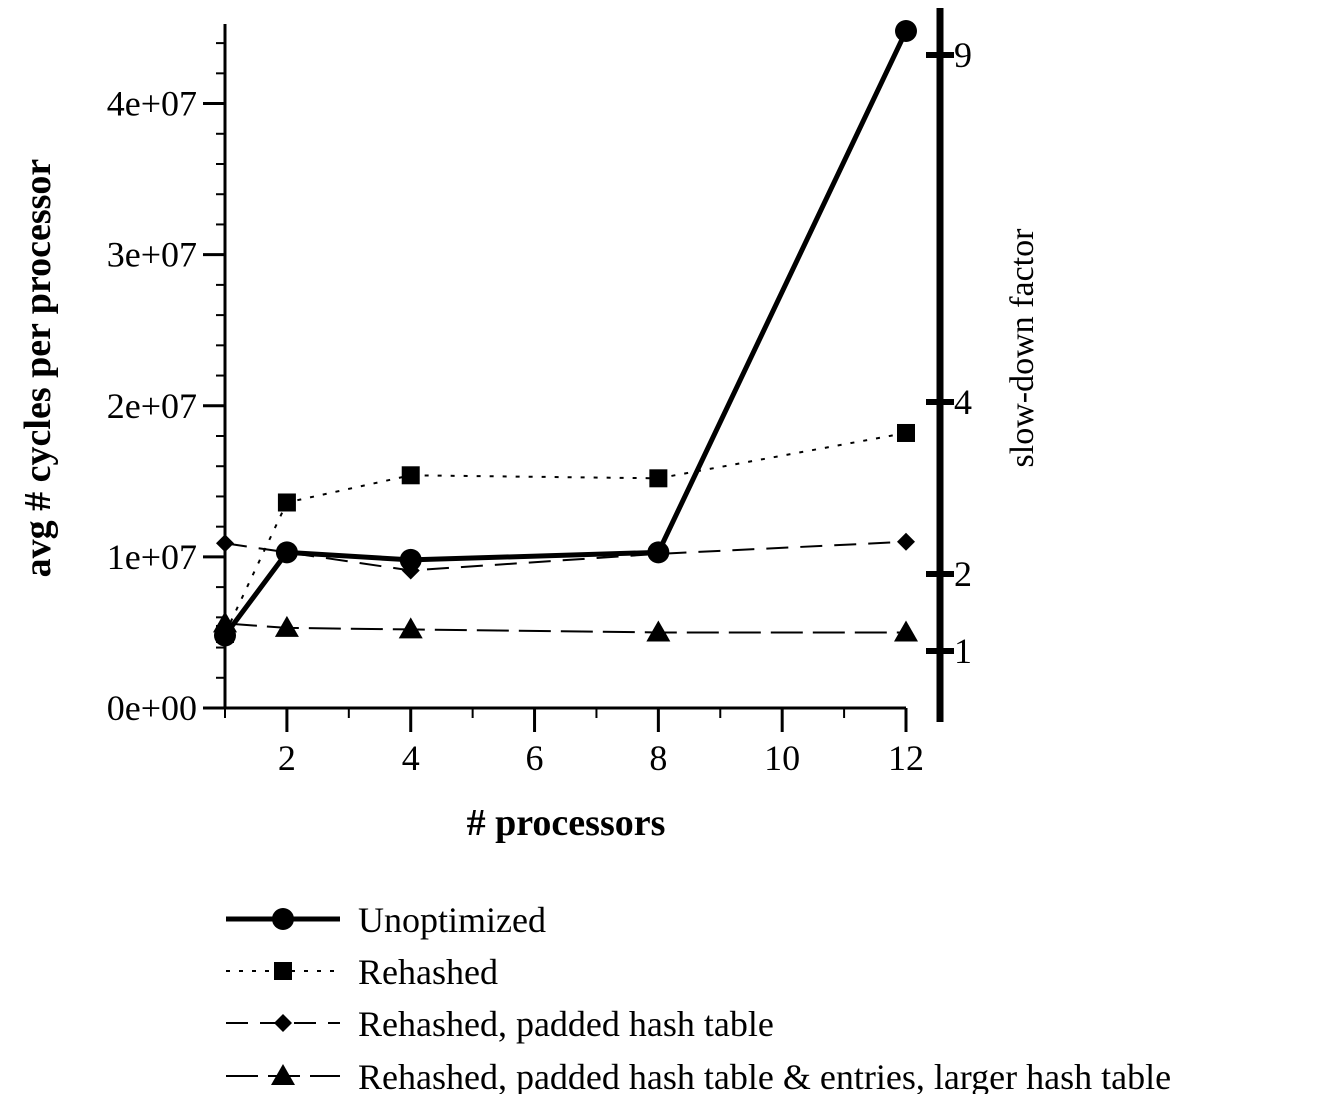  I want to click on legend-item-1: Unoptimized, so click(386, 920).